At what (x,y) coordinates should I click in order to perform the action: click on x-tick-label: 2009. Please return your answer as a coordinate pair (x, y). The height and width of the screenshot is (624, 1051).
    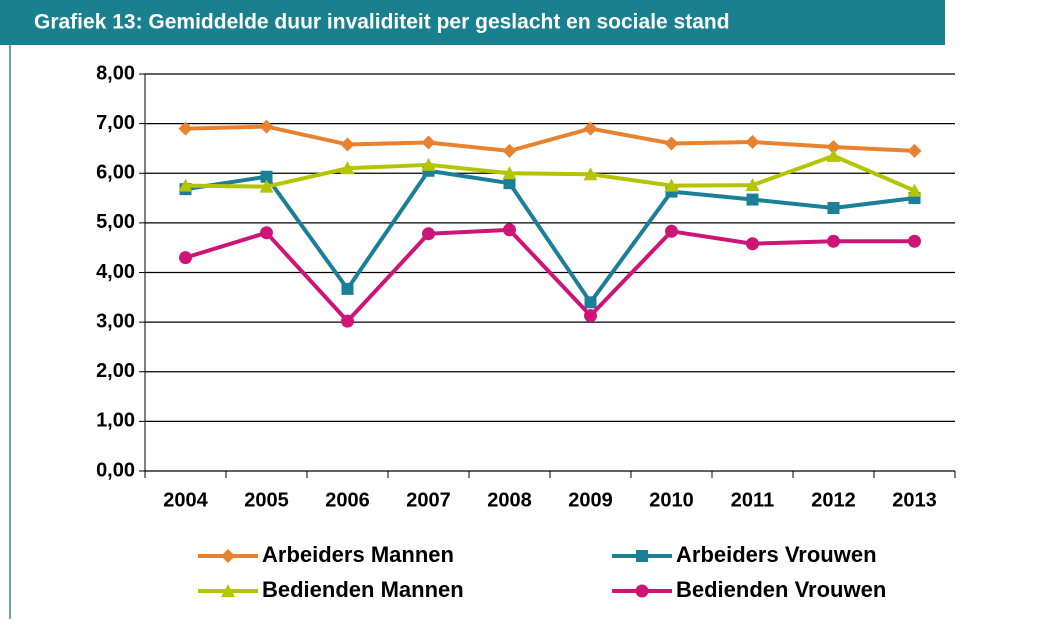
    Looking at the image, I should click on (590, 500).